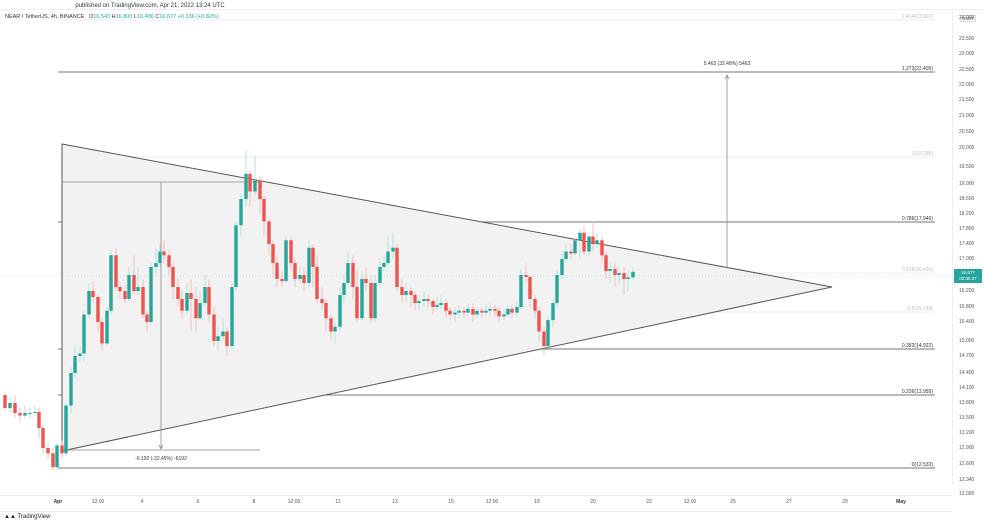 The height and width of the screenshot is (524, 984). Describe the element at coordinates (198, 502) in the screenshot. I see `time-axis-tick: 6` at that location.